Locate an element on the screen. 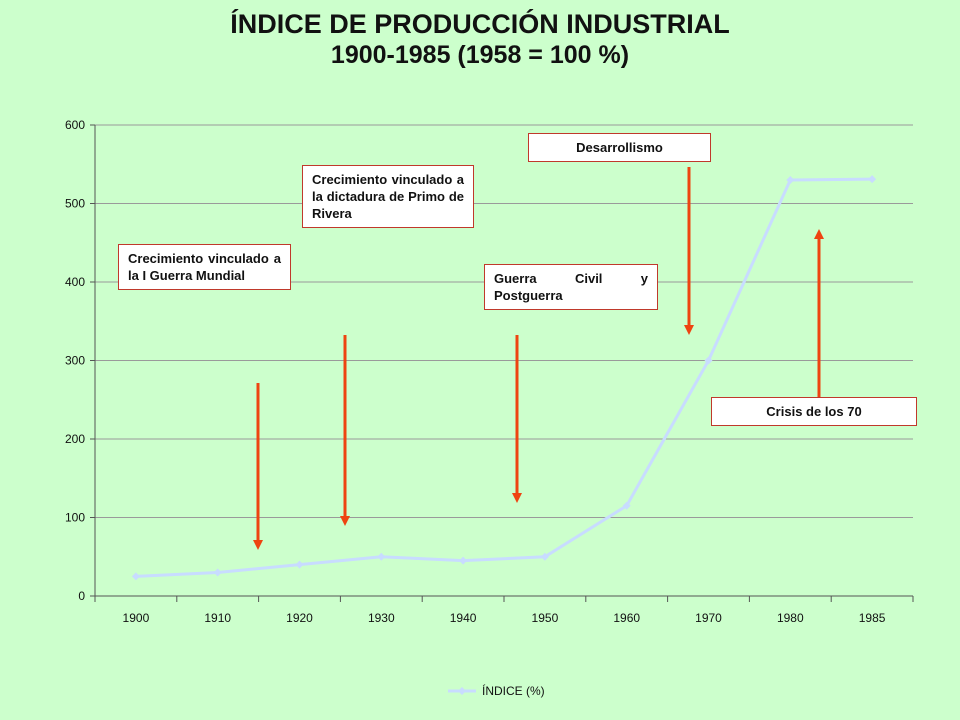 The image size is (960, 720). tick-label-y-500: 500 is located at coordinates (75, 204).